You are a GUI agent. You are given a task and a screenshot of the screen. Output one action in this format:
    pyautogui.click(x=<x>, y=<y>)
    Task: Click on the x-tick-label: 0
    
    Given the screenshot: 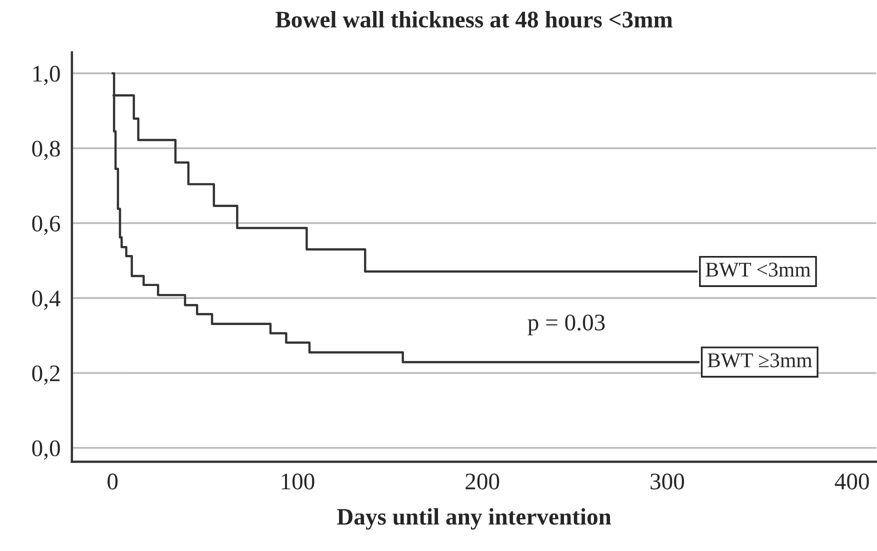 What is the action you would take?
    pyautogui.click(x=113, y=482)
    